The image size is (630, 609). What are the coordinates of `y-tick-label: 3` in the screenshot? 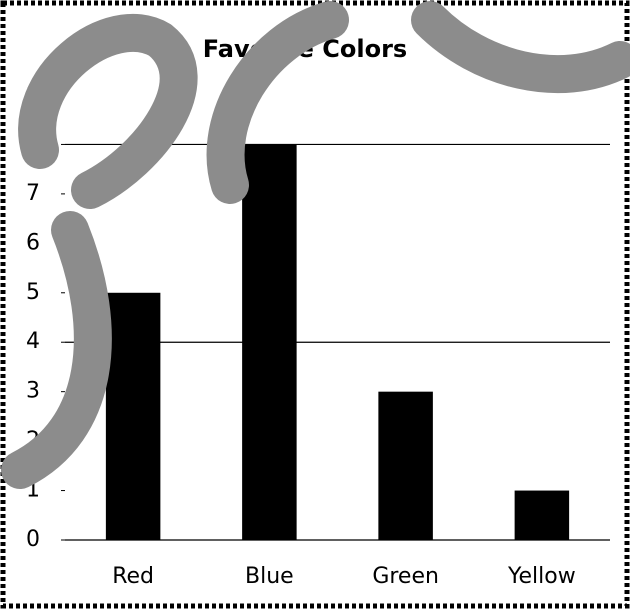 It's located at (33, 391).